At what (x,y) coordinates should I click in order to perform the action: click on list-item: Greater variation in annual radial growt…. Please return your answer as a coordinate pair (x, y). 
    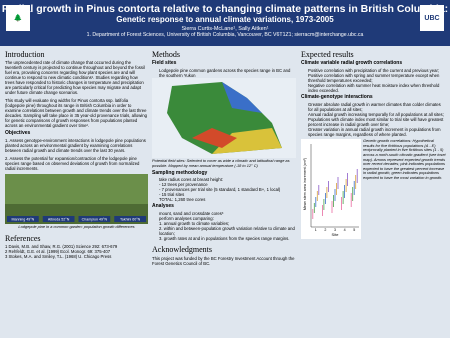
    Looking at the image, I should click on (377, 132).